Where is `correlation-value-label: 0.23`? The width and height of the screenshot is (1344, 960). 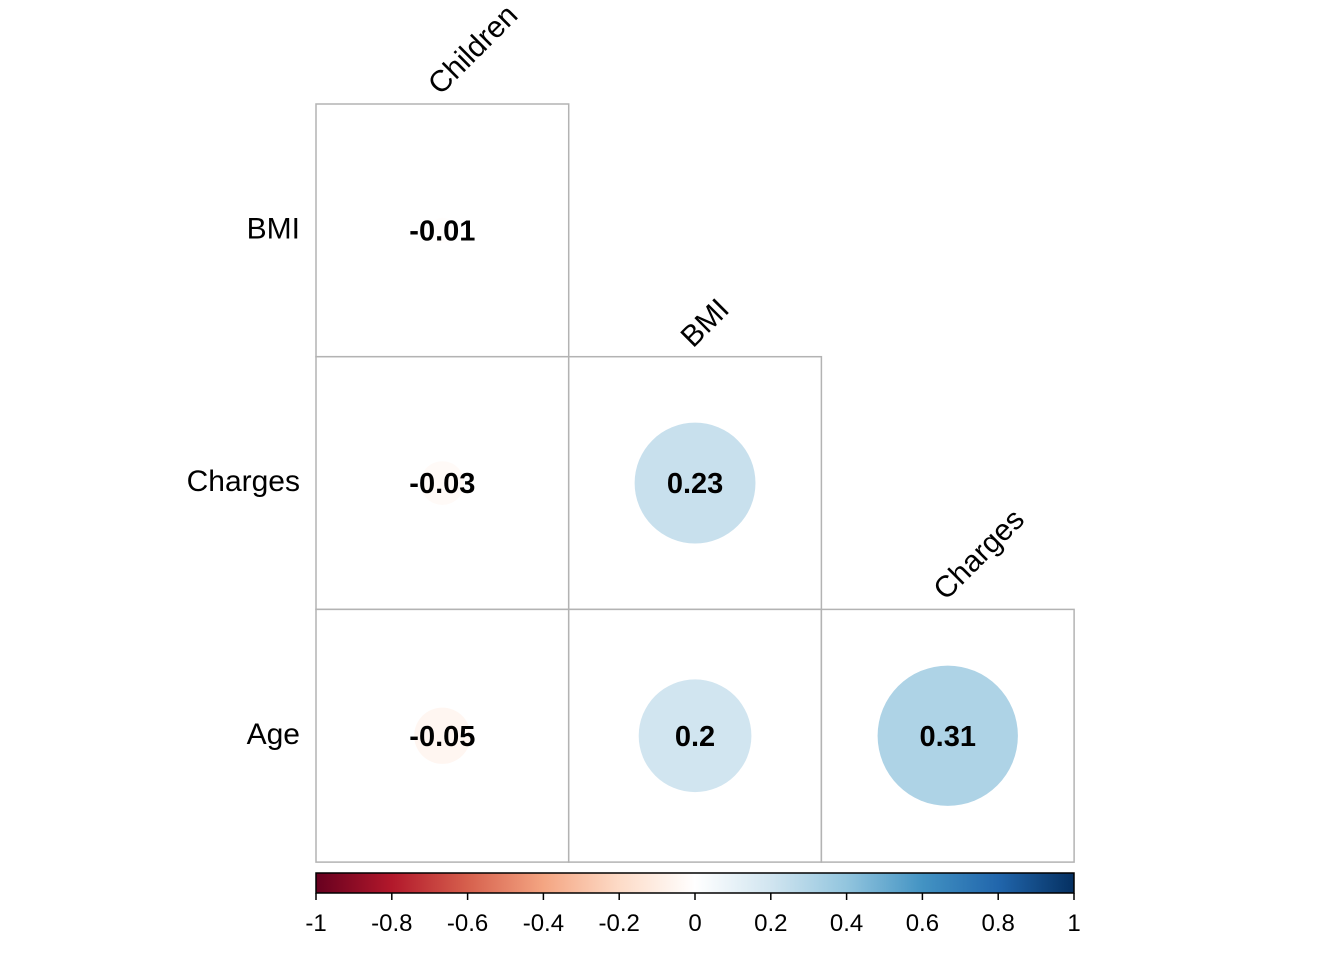 correlation-value-label: 0.23 is located at coordinates (695, 484).